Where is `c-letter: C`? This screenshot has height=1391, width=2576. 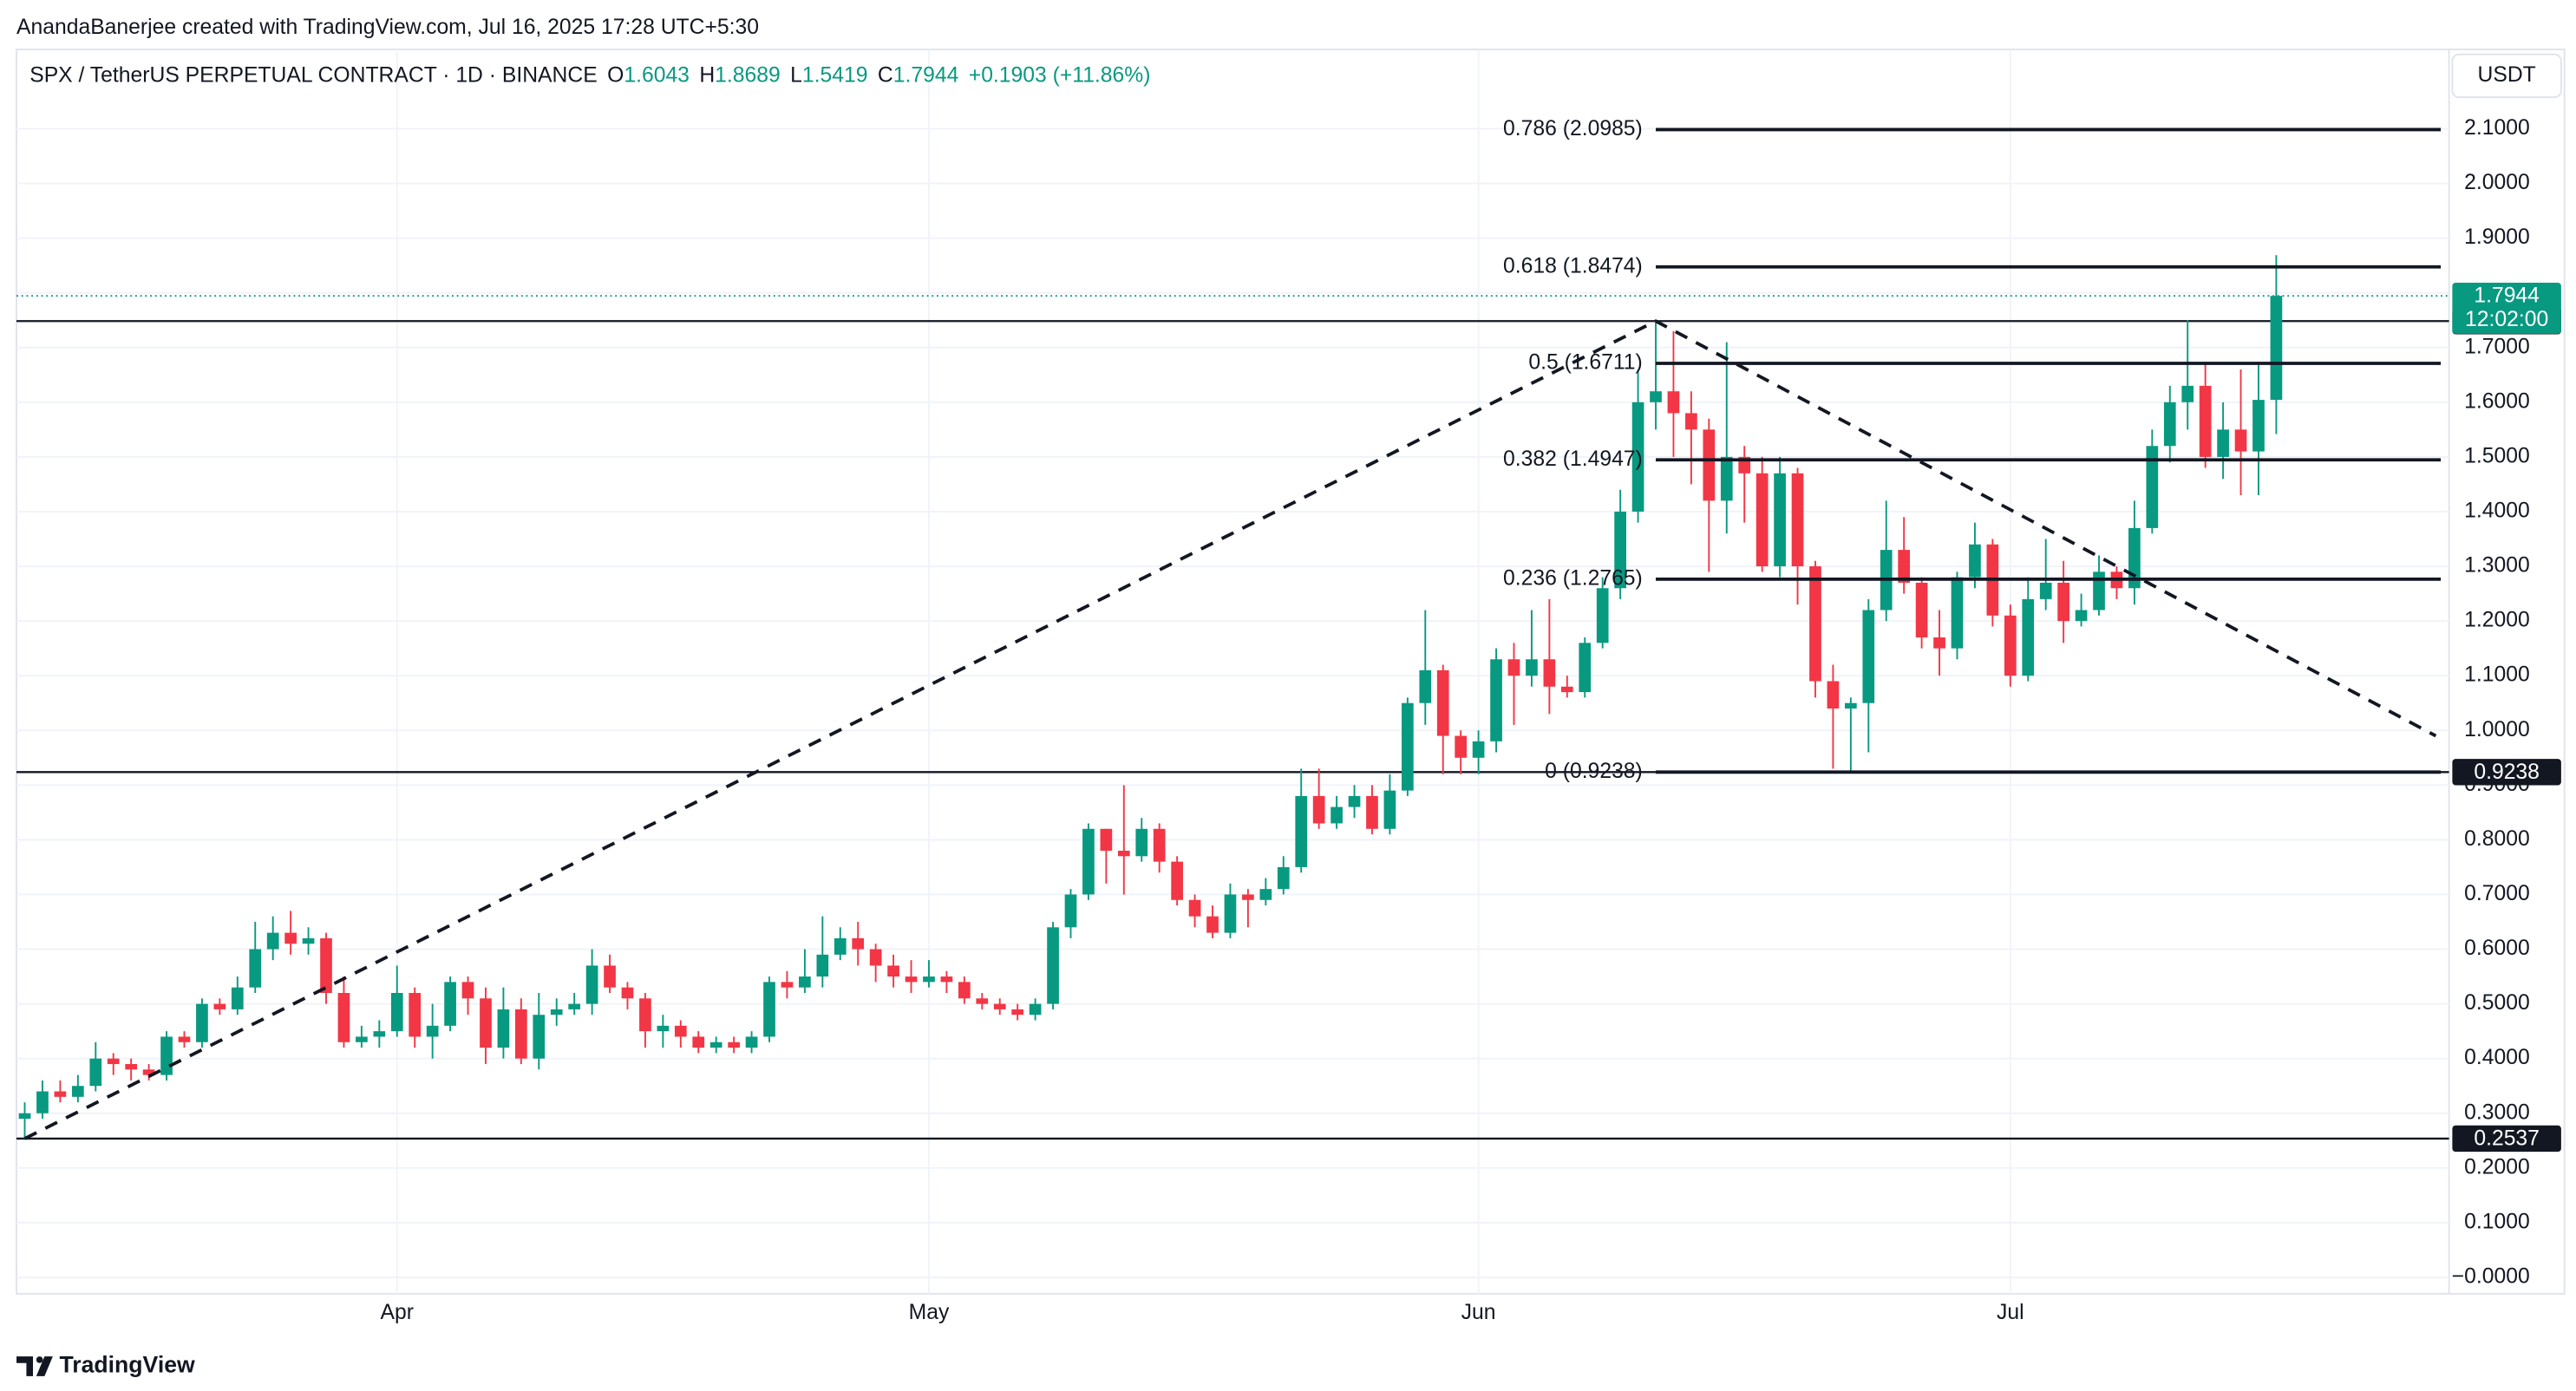
c-letter: C is located at coordinates (885, 75).